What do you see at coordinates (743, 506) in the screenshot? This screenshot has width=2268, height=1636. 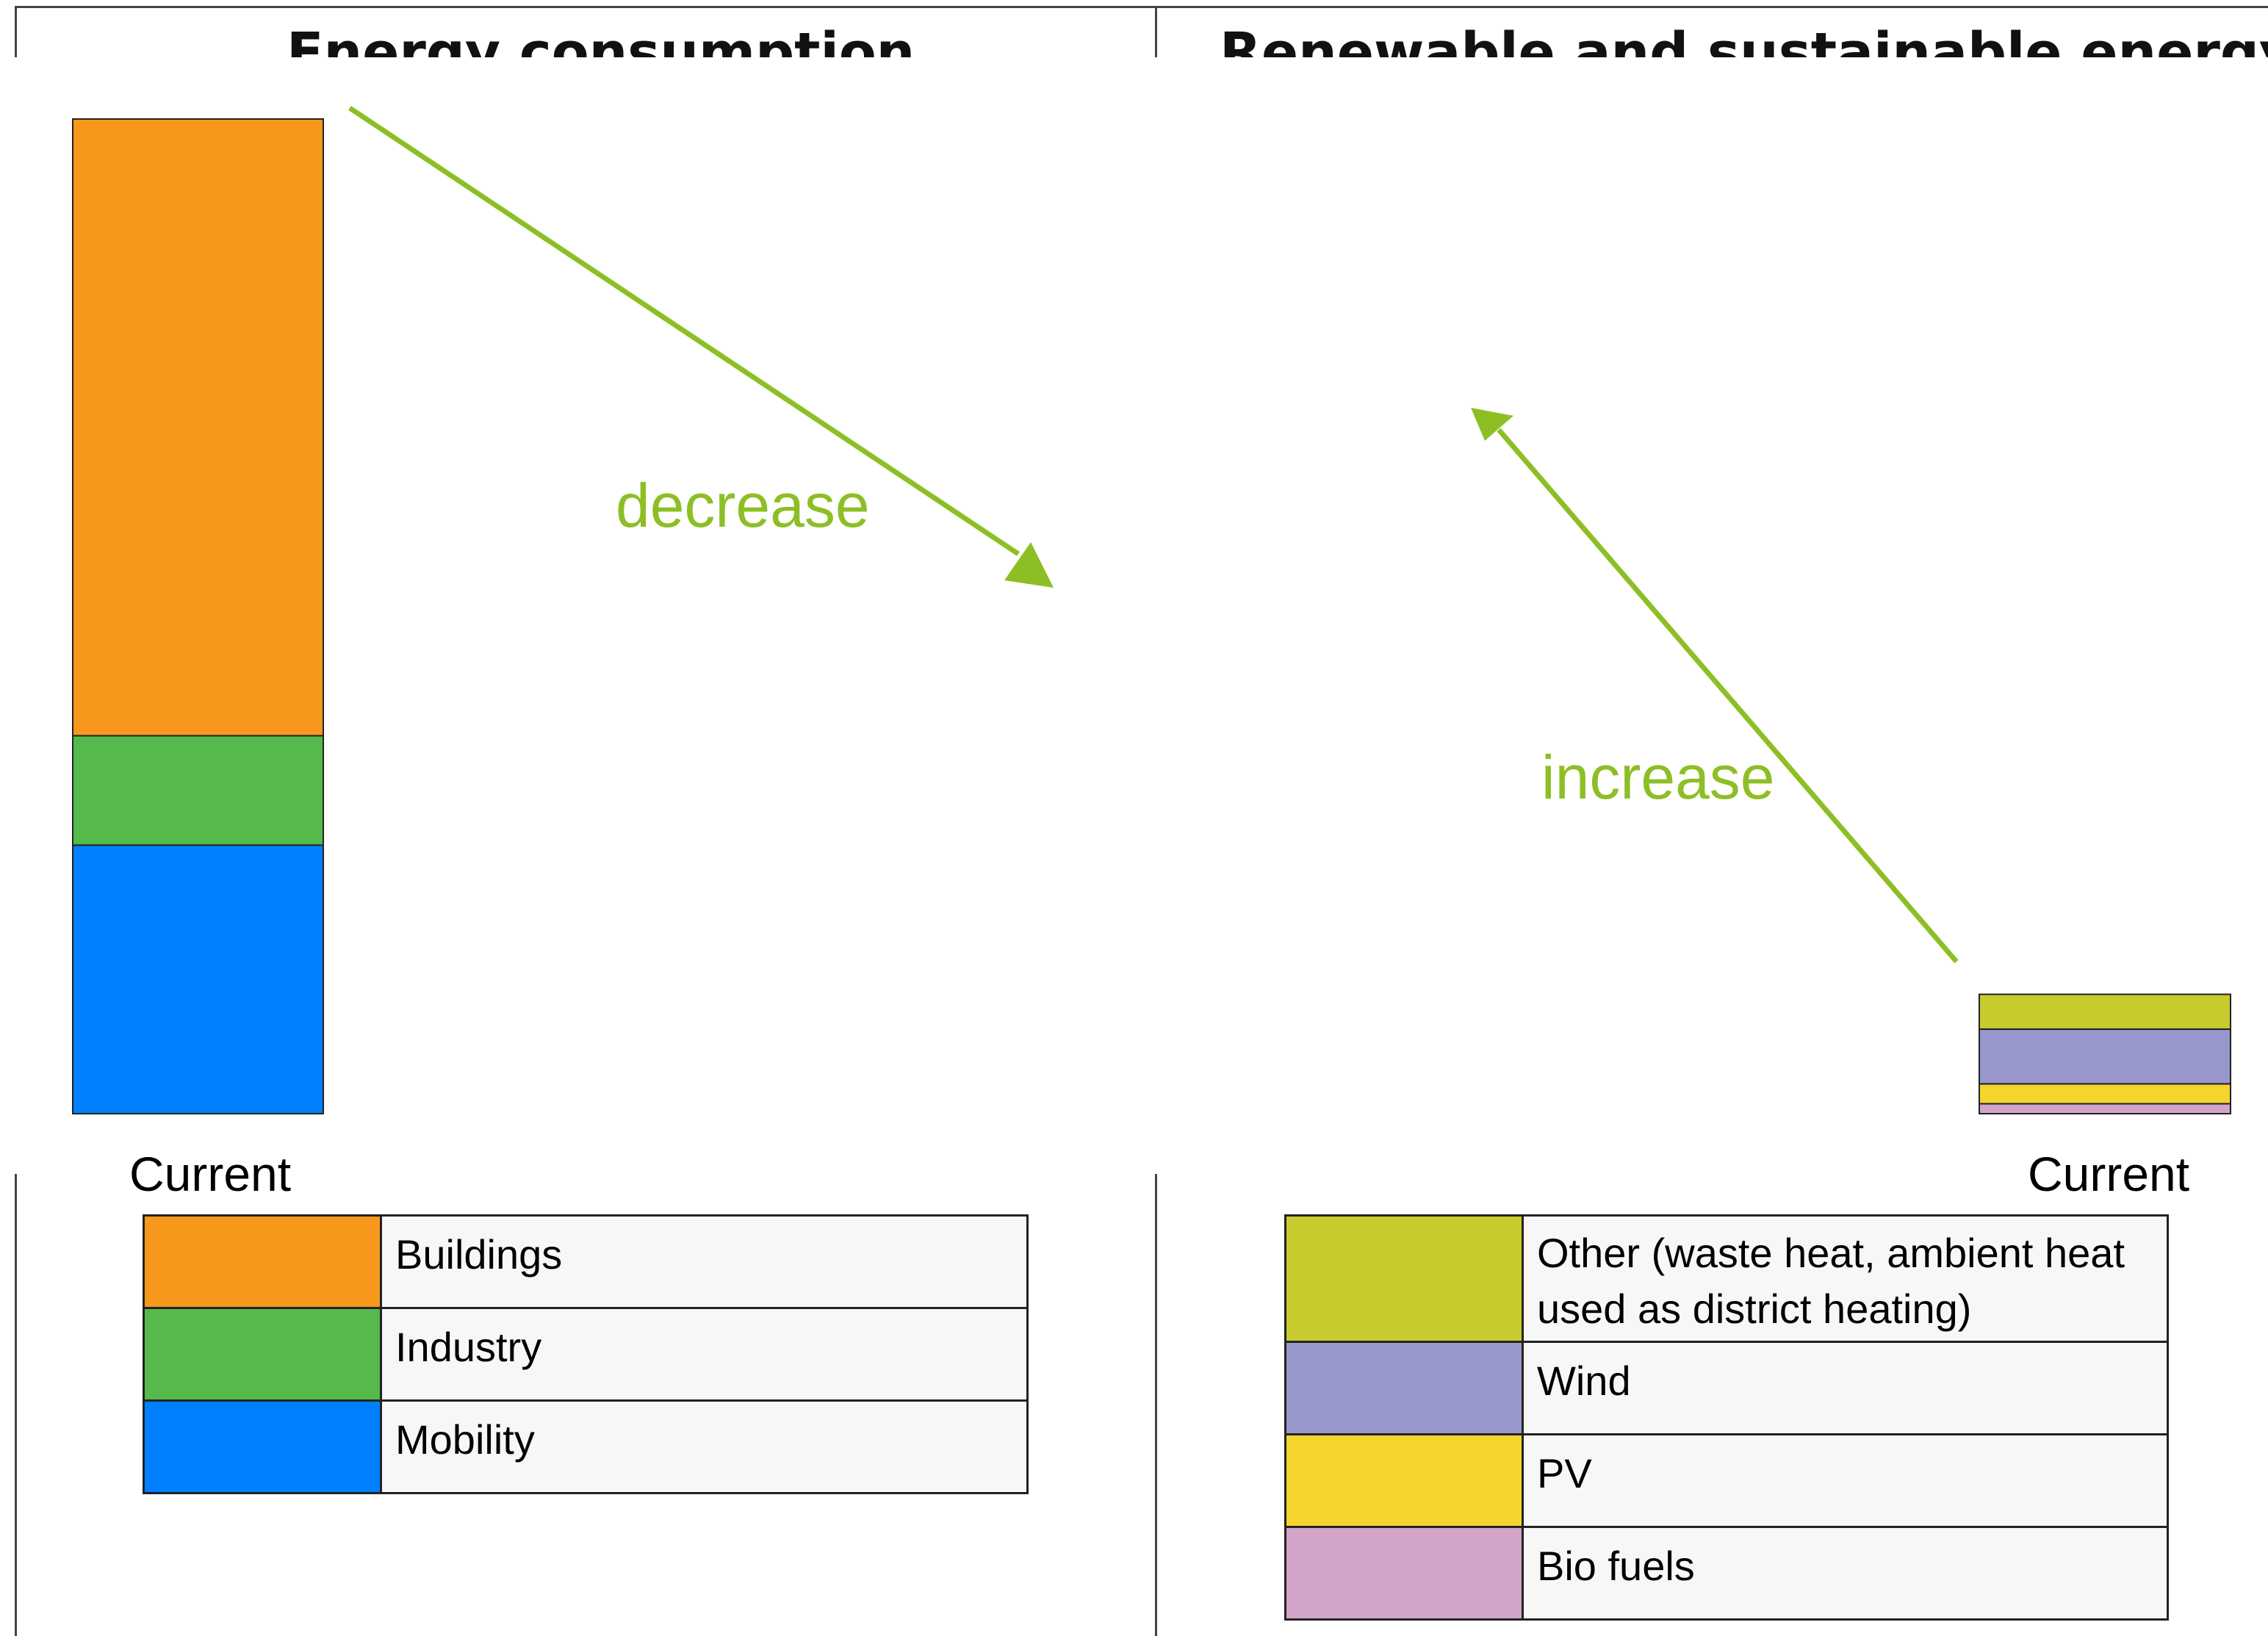 I see `decrease-label: decrease` at bounding box center [743, 506].